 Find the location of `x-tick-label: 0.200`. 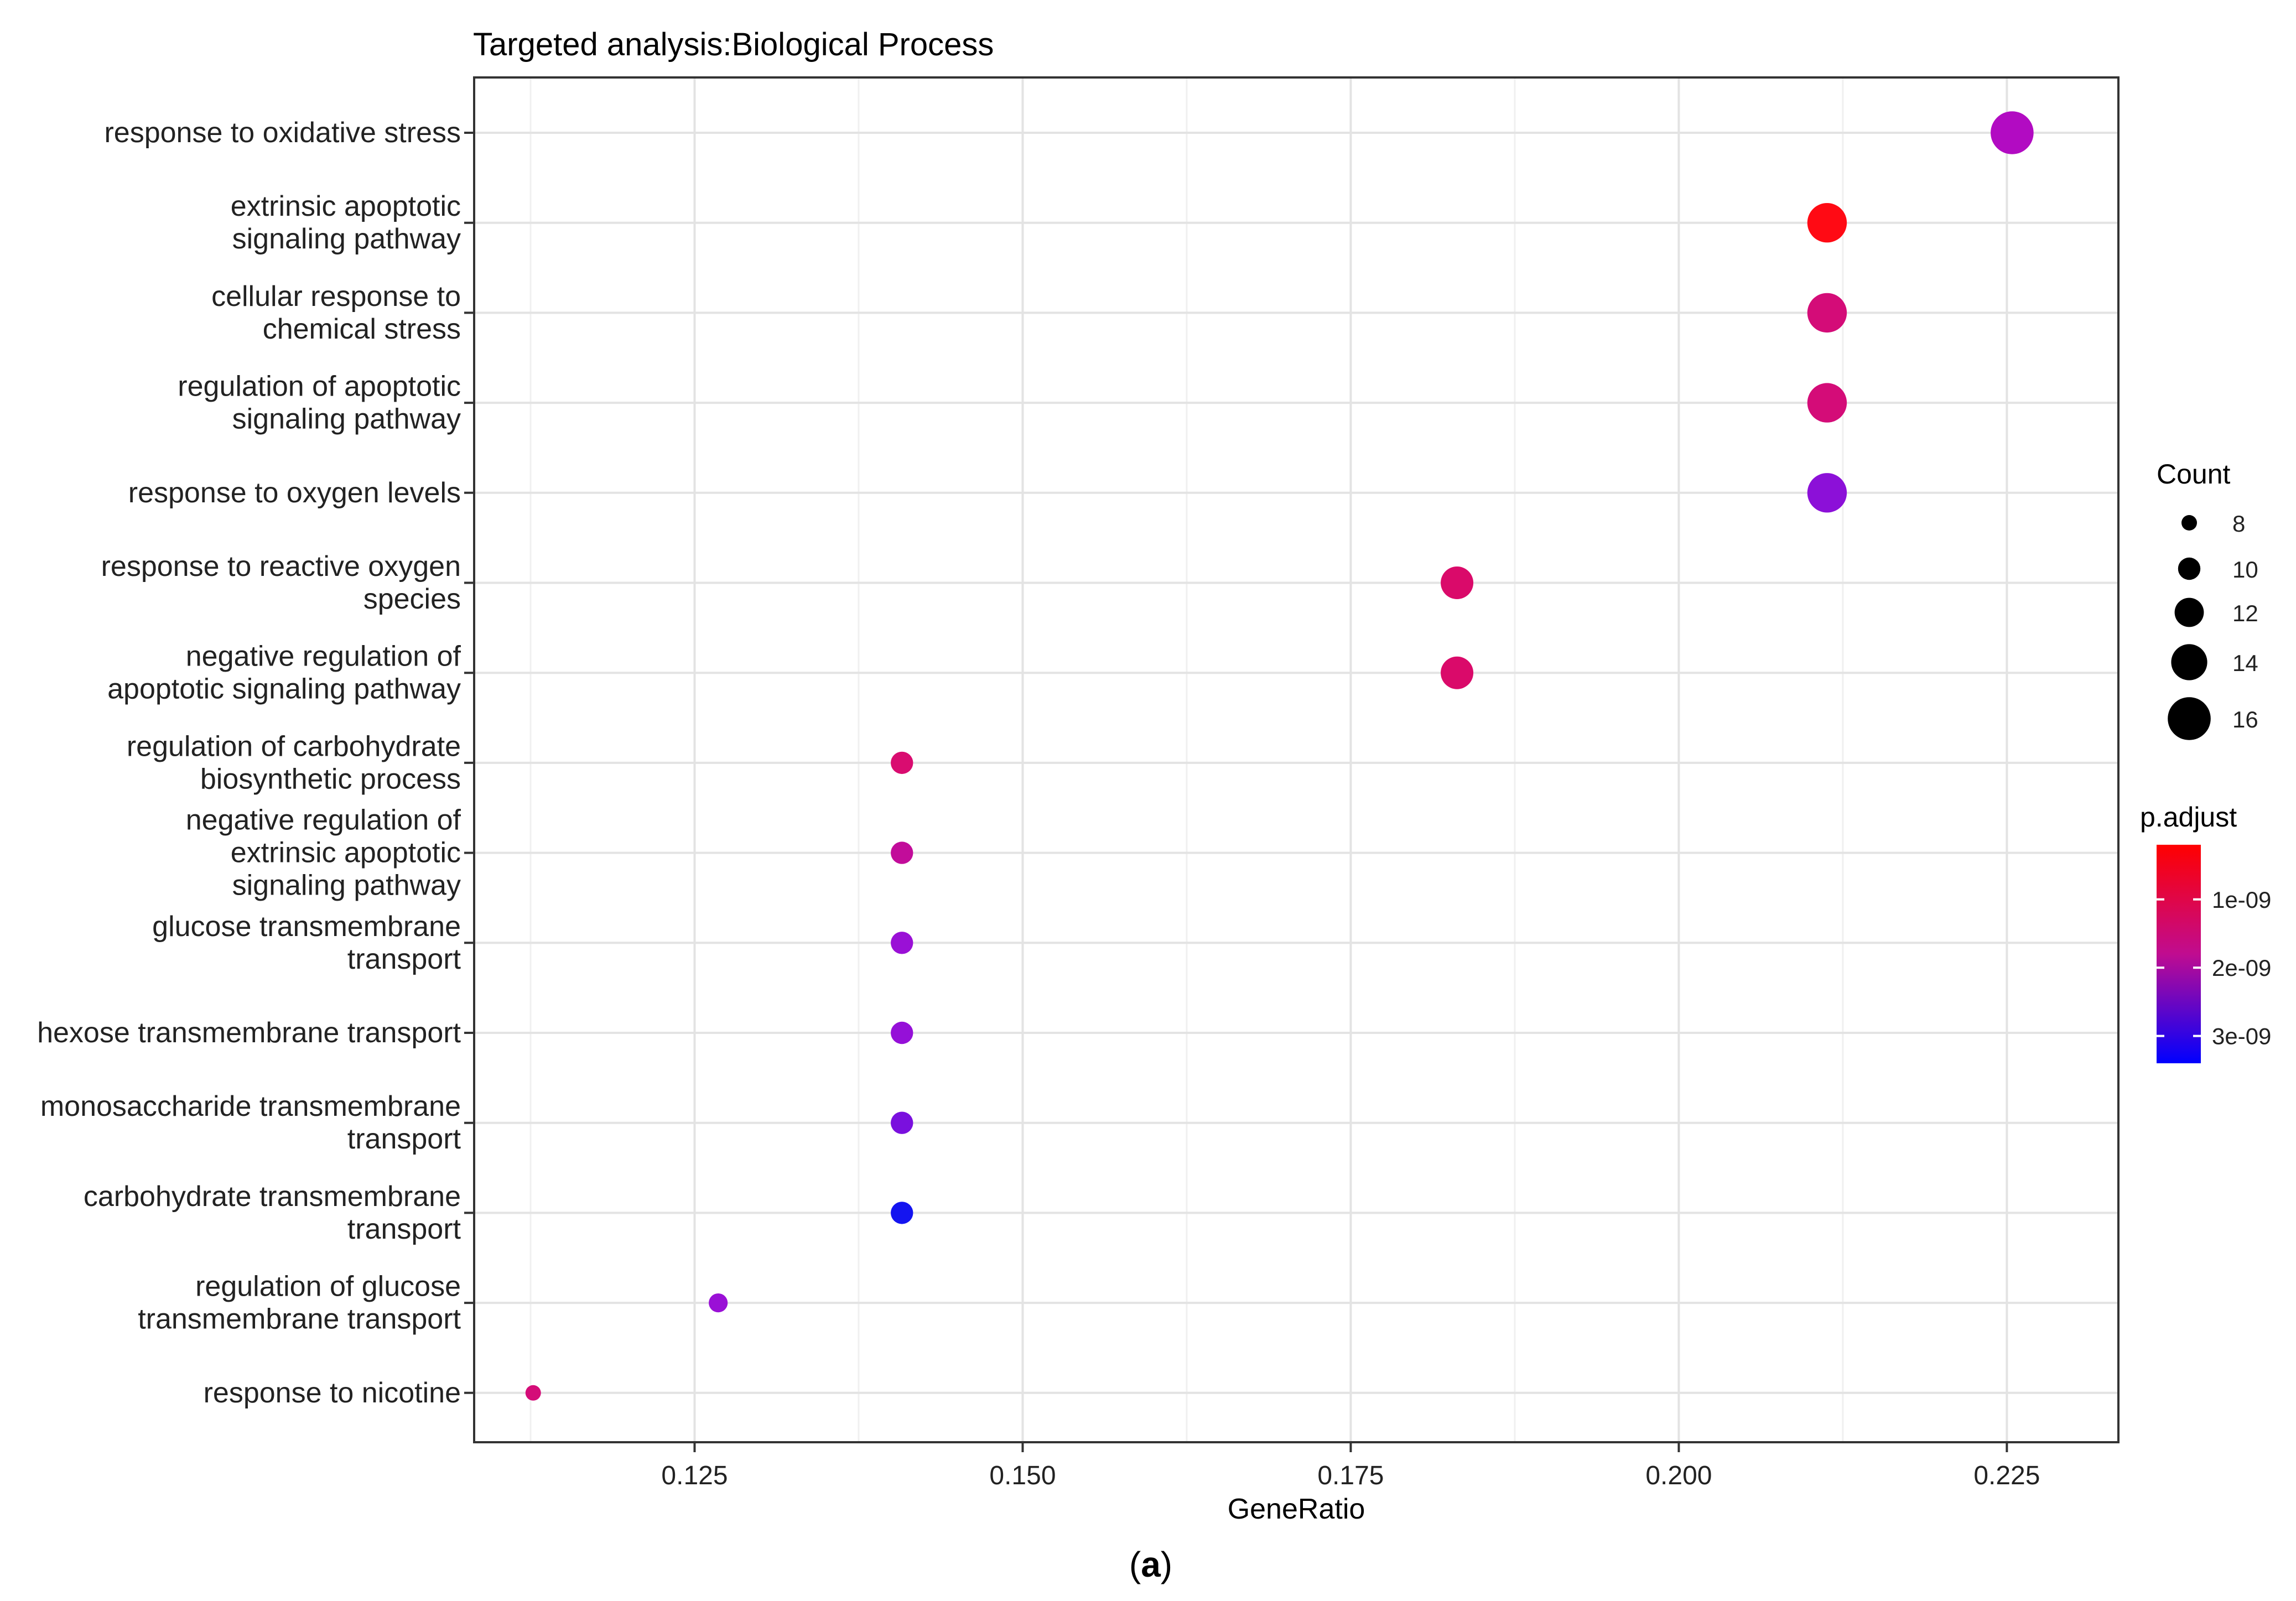

x-tick-label: 0.200 is located at coordinates (1678, 1475).